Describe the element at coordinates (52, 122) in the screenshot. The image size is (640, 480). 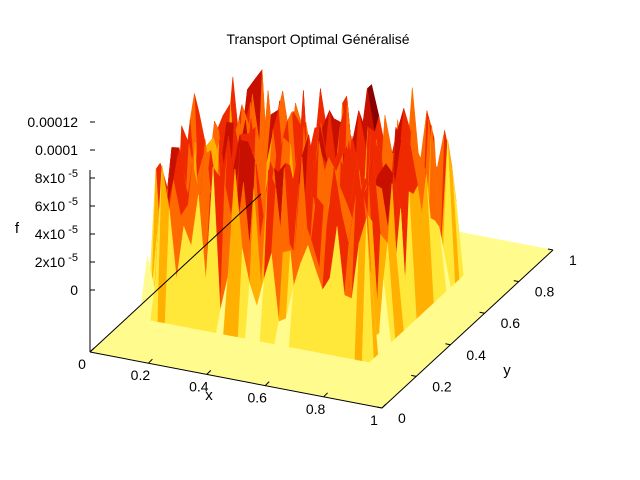
I see `z-tick-label: 0.00012` at that location.